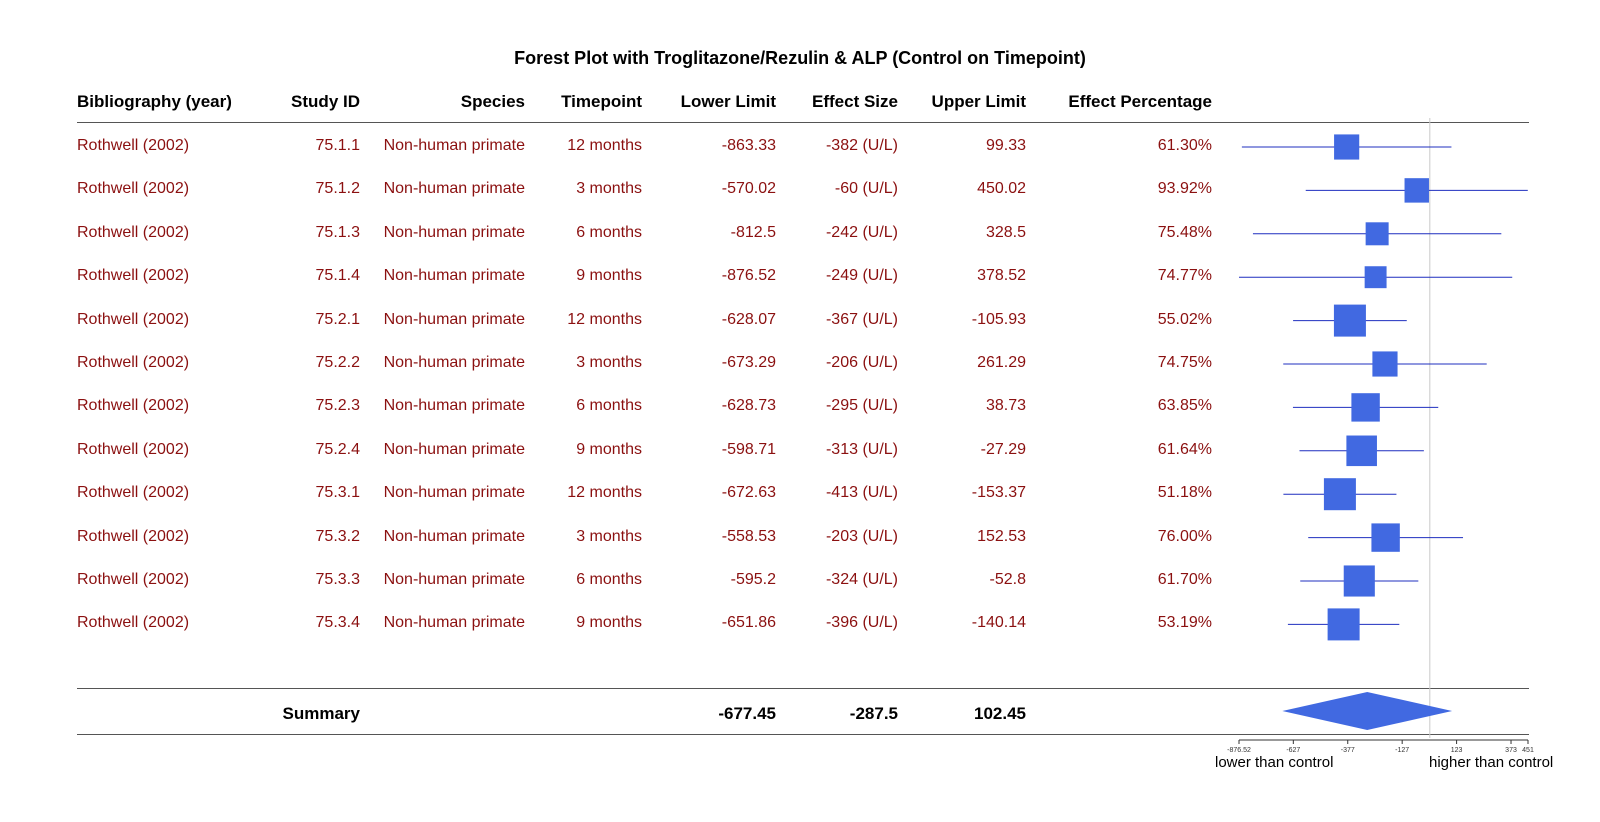  I want to click on header-effect-size: Effect Size, so click(855, 101).